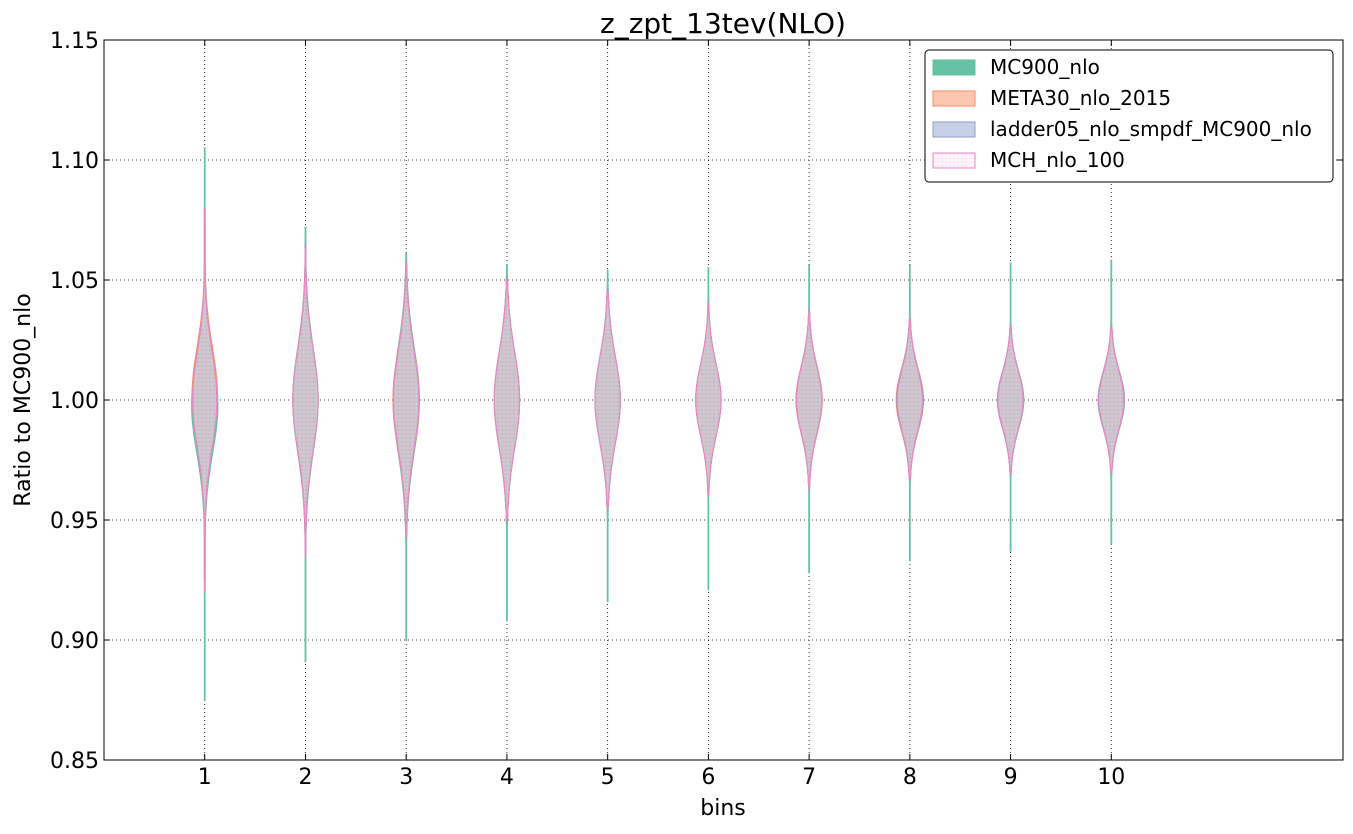 Image resolution: width=1353 pixels, height=834 pixels. Describe the element at coordinates (1057, 160) in the screenshot. I see `legend-label: MCH_nlo_100` at that location.